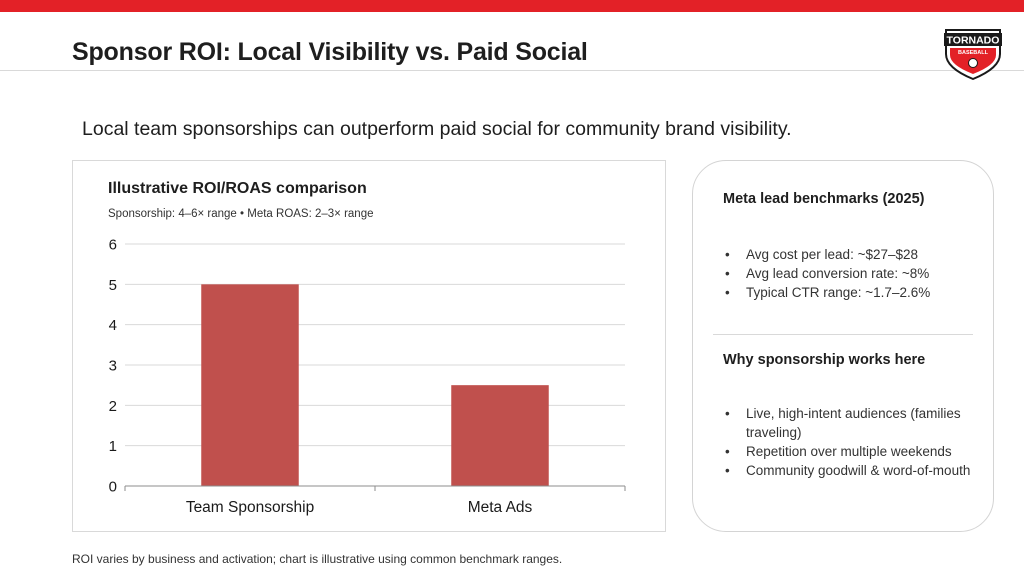 The height and width of the screenshot is (577, 1024). I want to click on why-heading: Why sponsorship works here, so click(824, 360).